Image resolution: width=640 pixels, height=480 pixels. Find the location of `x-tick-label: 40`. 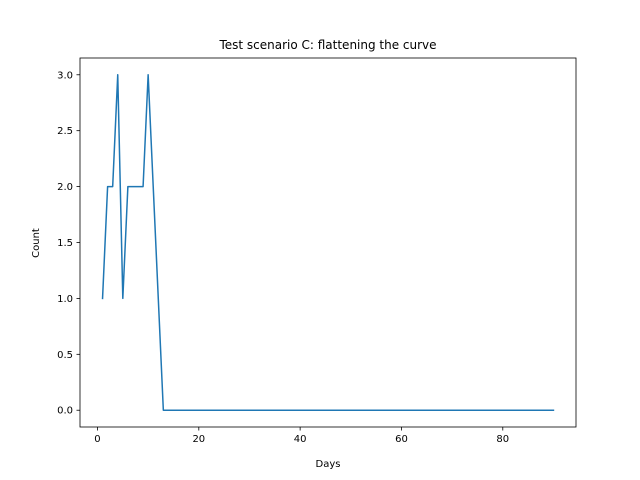

x-tick-label: 40 is located at coordinates (300, 439).